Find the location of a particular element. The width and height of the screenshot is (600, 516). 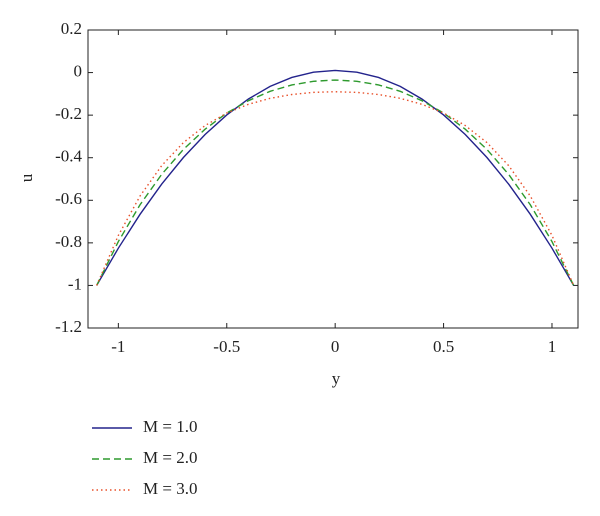

y-tick-label: -0.2 is located at coordinates (68, 113).